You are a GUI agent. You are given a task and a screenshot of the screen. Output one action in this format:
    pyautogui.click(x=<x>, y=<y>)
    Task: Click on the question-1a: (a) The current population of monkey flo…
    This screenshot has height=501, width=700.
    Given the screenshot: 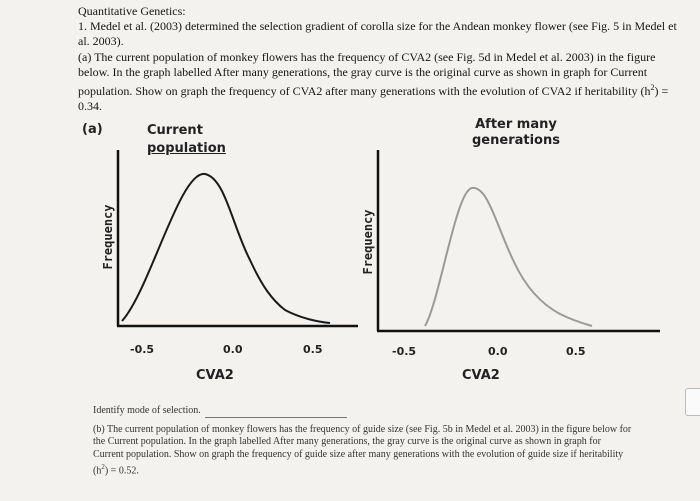 What is the action you would take?
    pyautogui.click(x=378, y=82)
    